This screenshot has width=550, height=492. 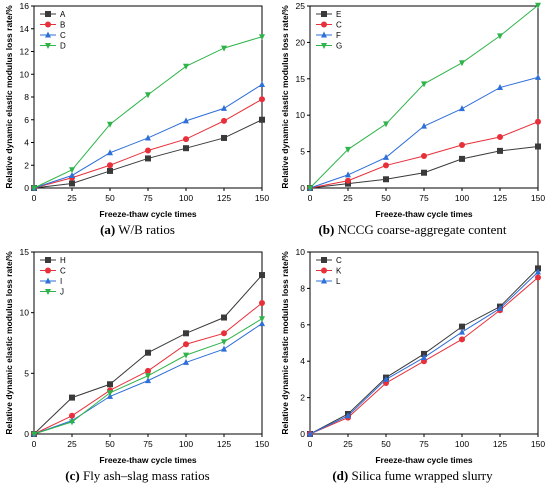 What do you see at coordinates (422, 475) in the screenshot?
I see `caption-d-text: Silica fume wrapped slurry` at bounding box center [422, 475].